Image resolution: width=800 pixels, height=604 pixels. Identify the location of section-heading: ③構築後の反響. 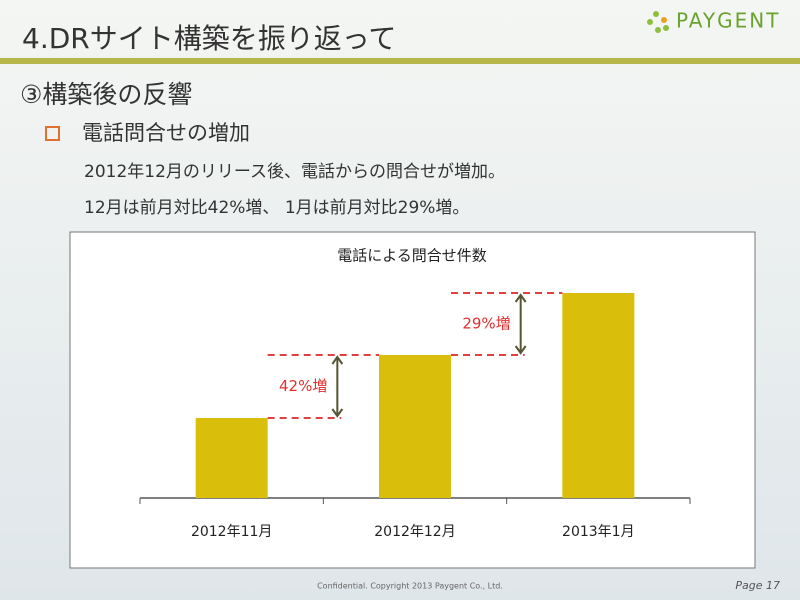
(106, 94).